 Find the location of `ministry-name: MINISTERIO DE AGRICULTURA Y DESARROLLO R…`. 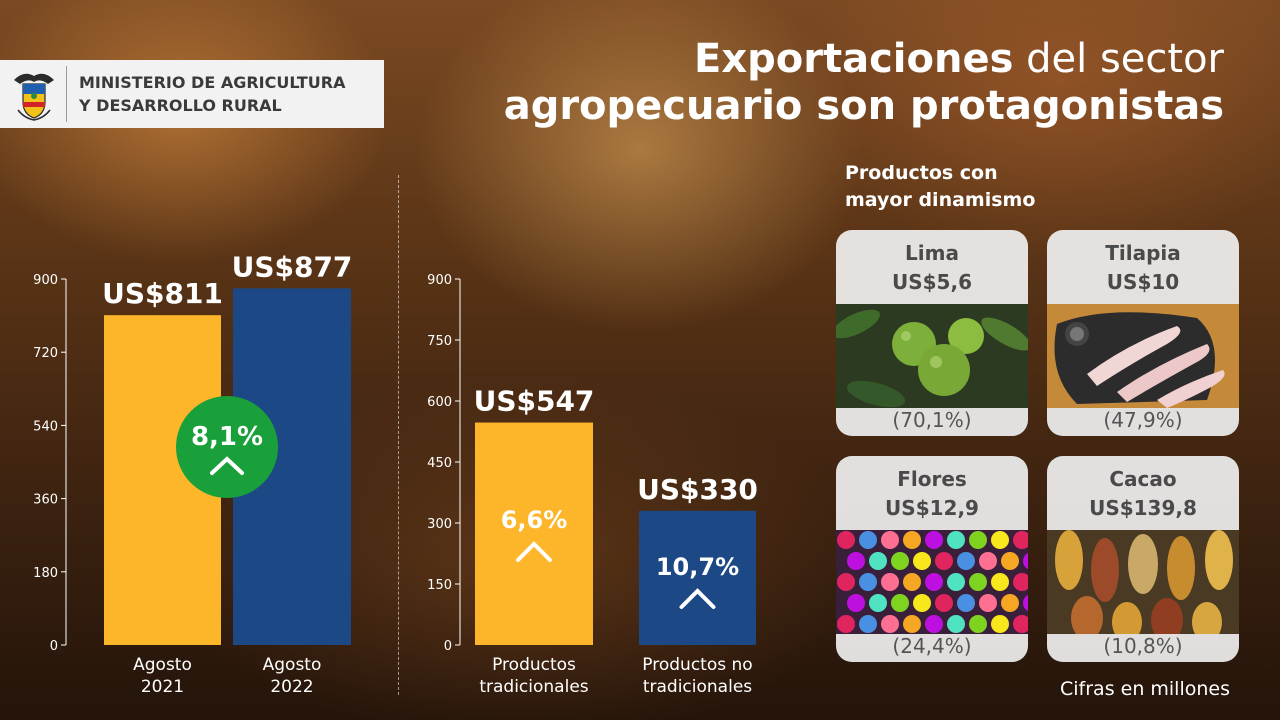

ministry-name: MINISTERIO DE AGRICULTURA Y DESARROLLO R… is located at coordinates (212, 94).